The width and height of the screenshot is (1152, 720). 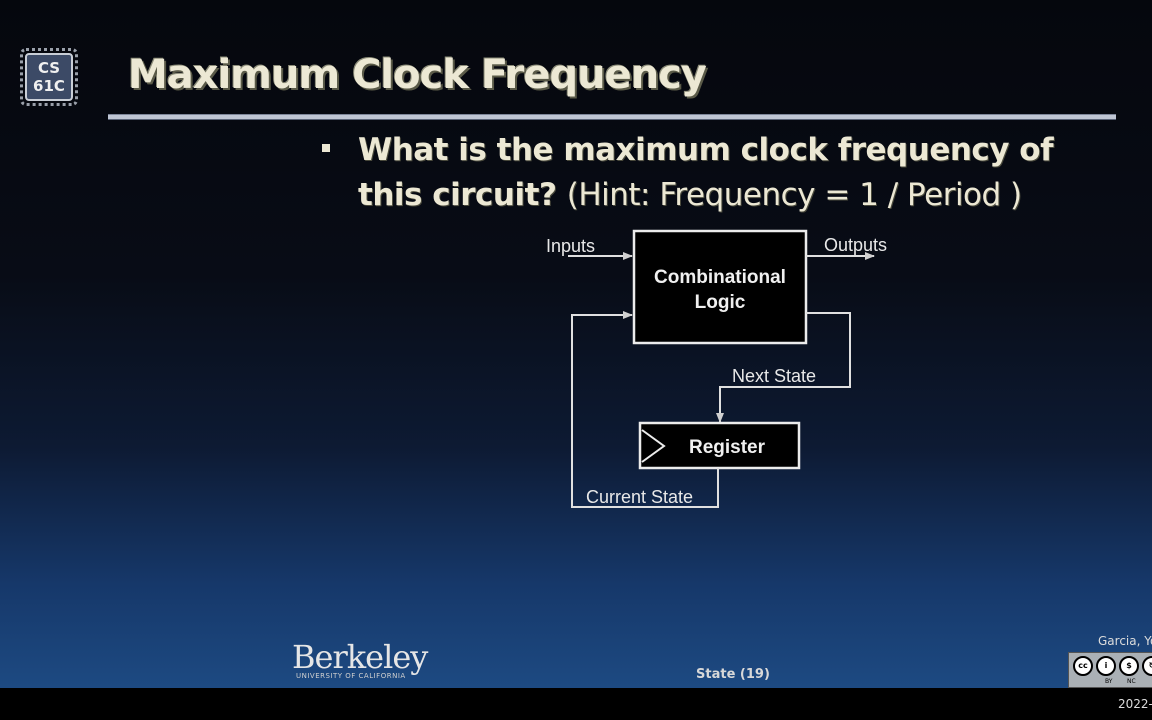 I want to click on inputs-label: Inputs, so click(x=570, y=246).